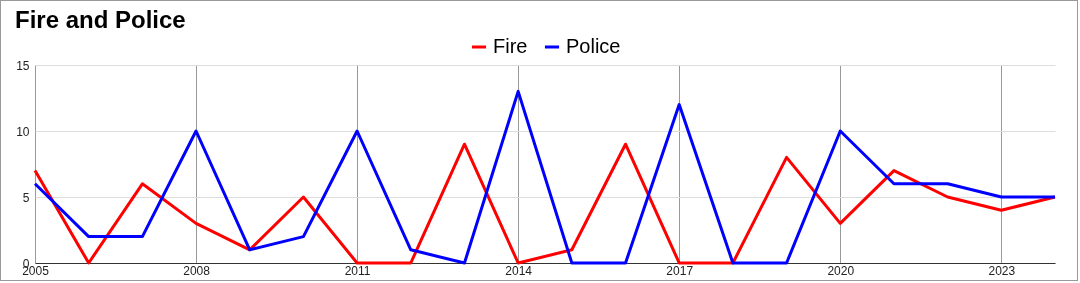  Describe the element at coordinates (357, 270) in the screenshot. I see `x-tick-label: 2011` at that location.